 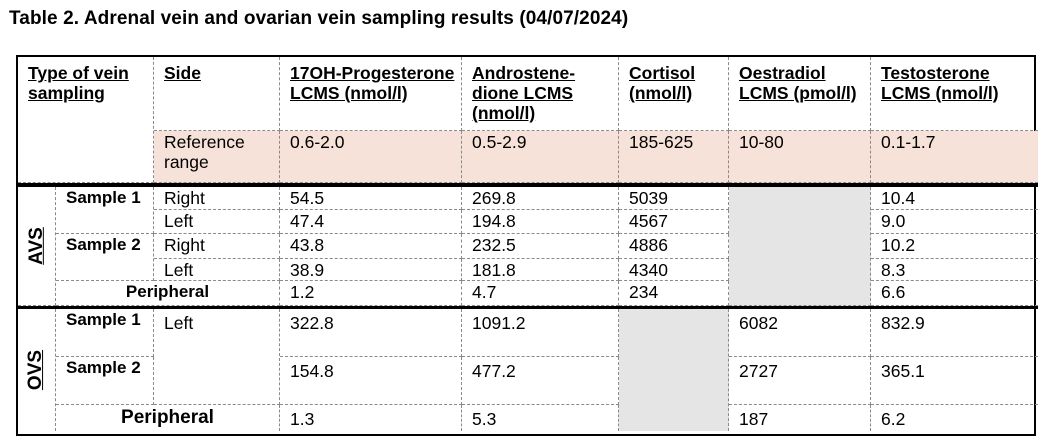 I want to click on section-divider-ovs, so click(x=528, y=307).